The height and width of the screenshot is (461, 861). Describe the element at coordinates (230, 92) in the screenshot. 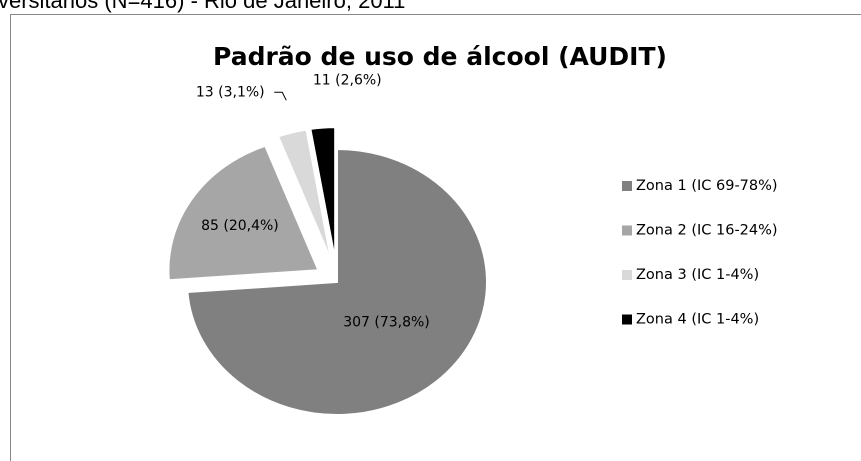

I see `data-label: 13 (3,1%)` at that location.